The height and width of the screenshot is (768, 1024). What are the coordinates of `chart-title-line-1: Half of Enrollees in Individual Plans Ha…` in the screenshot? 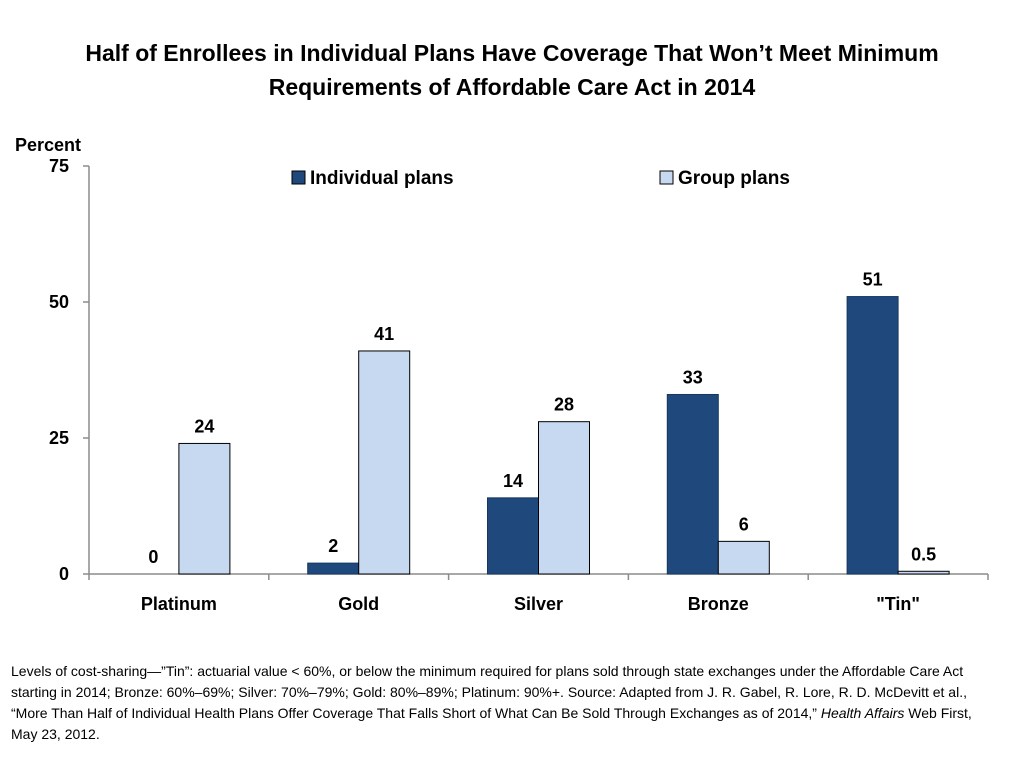 It's located at (512, 53).